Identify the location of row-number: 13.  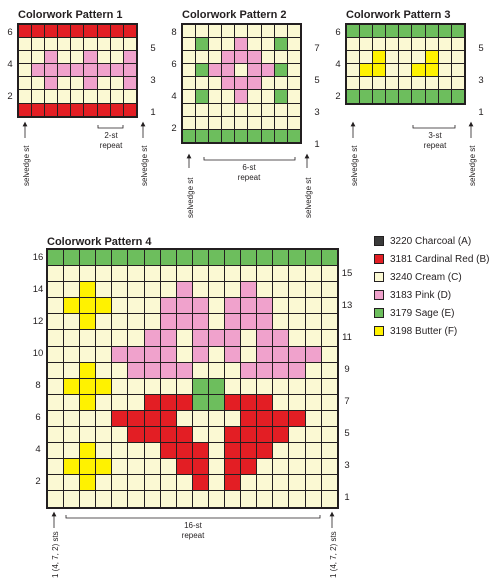
(347, 305).